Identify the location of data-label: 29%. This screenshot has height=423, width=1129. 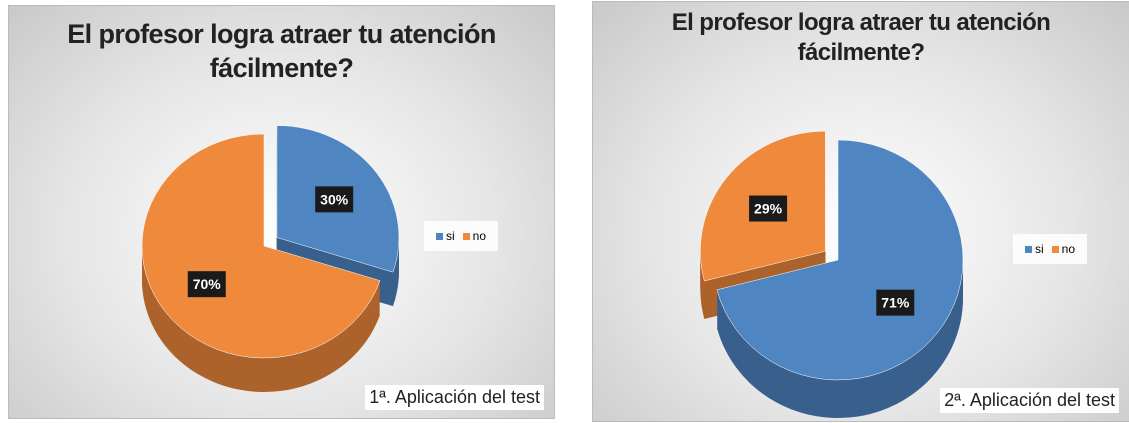
(768, 209).